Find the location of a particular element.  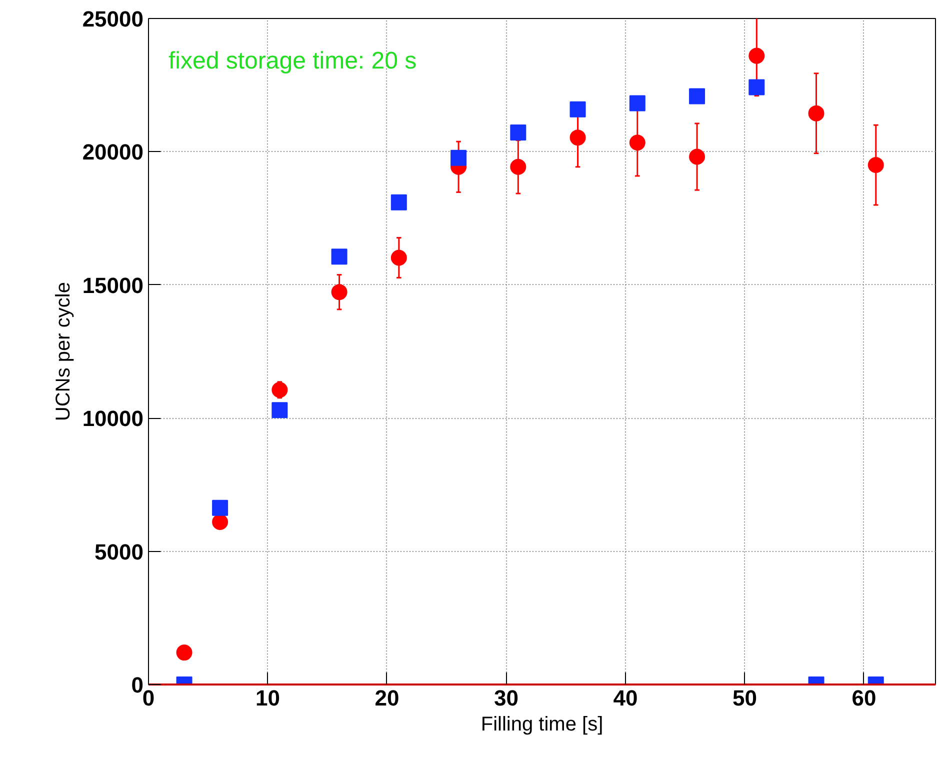

x-tick-label: 40 is located at coordinates (625, 698).